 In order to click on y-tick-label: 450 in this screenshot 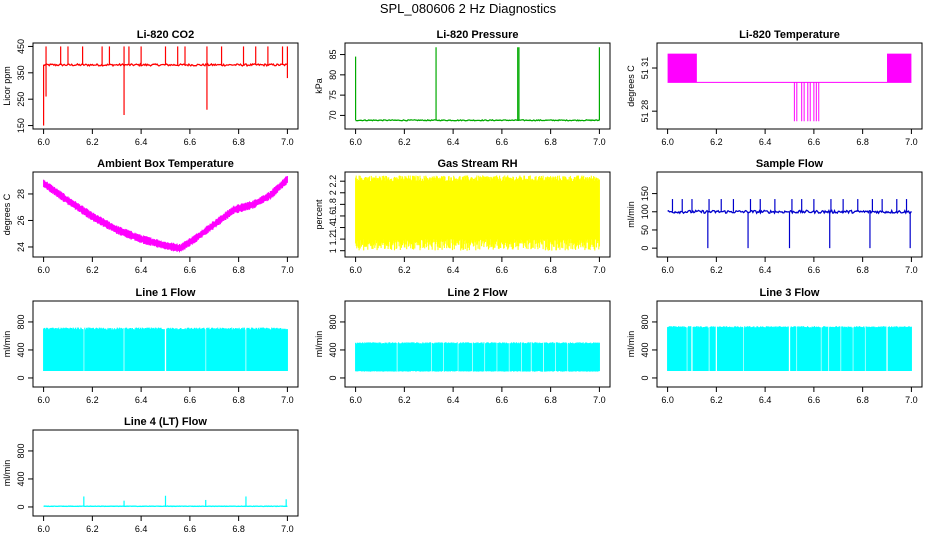, I will do `click(21, 46)`.